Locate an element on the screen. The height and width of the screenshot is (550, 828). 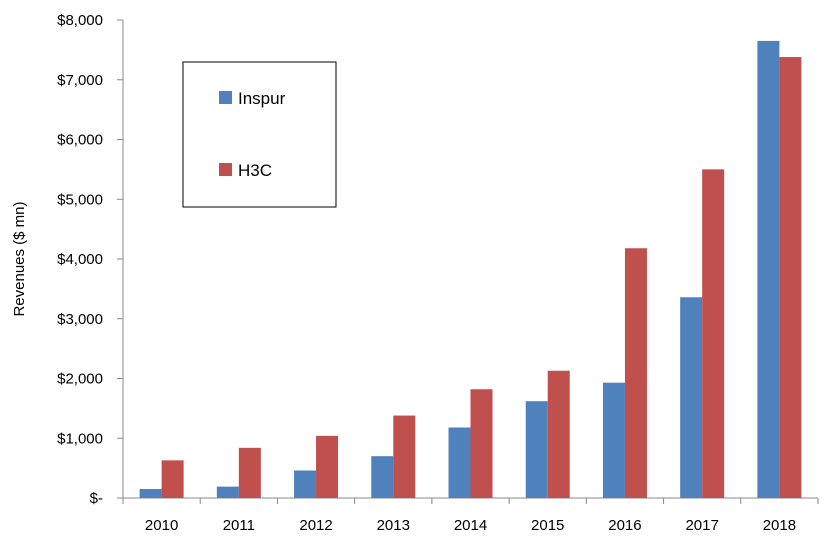
bar-h3c-2013 is located at coordinates (404, 456).